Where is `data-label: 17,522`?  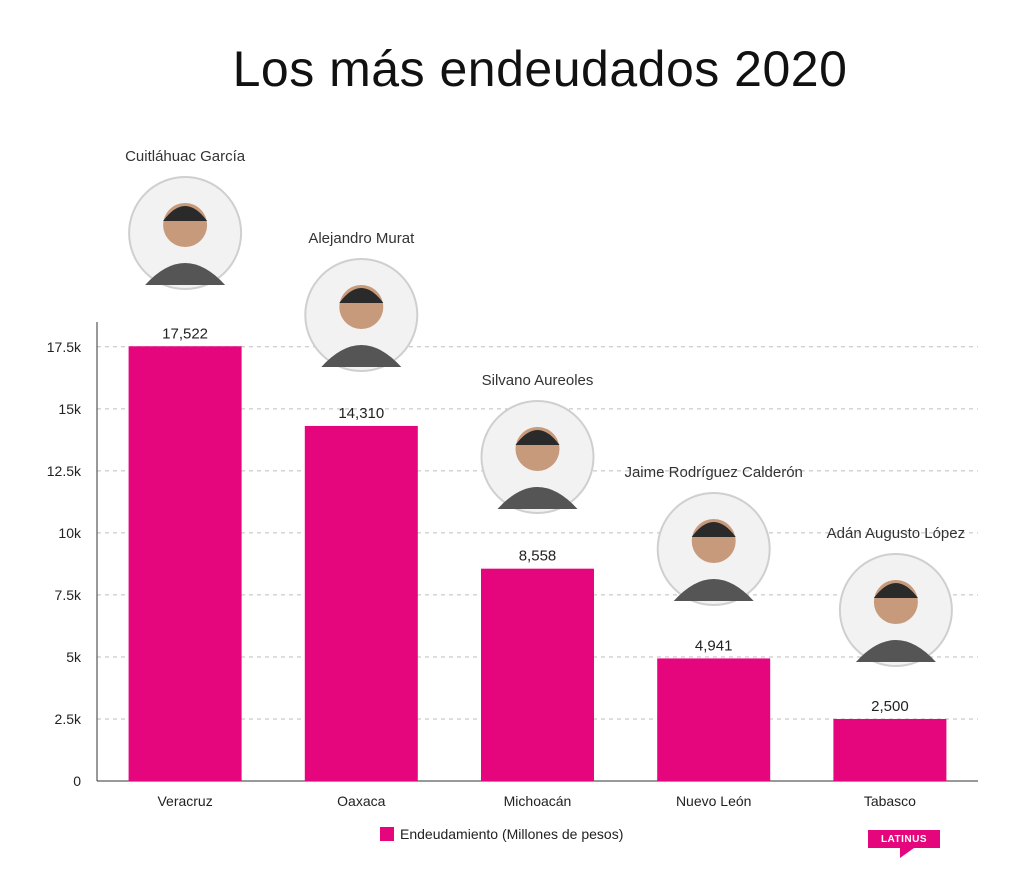 data-label: 17,522 is located at coordinates (185, 333).